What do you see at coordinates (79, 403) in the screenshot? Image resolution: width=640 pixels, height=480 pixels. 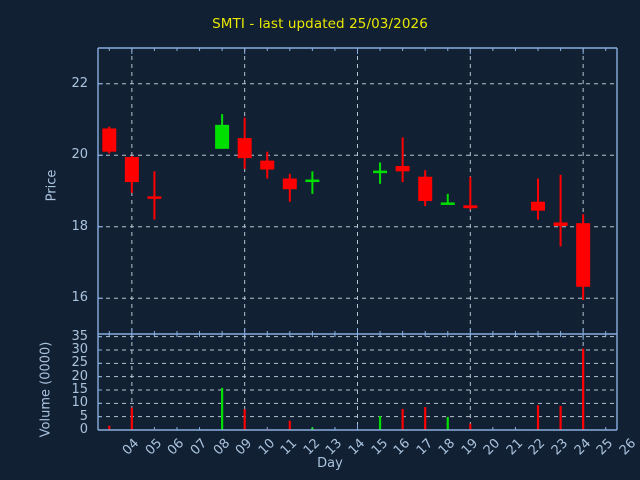 I see `volume-tick-label: 10` at bounding box center [79, 403].